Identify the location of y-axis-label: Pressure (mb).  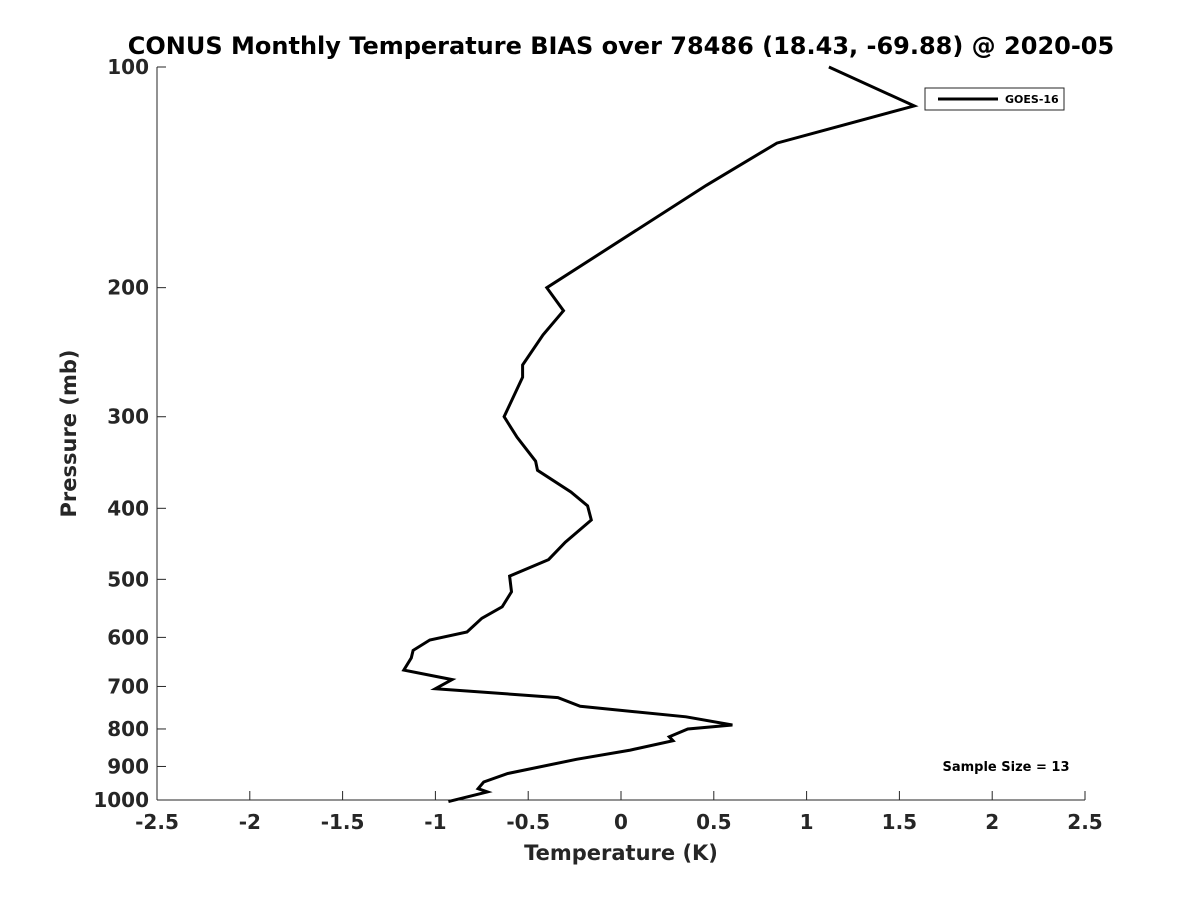
(69, 434).